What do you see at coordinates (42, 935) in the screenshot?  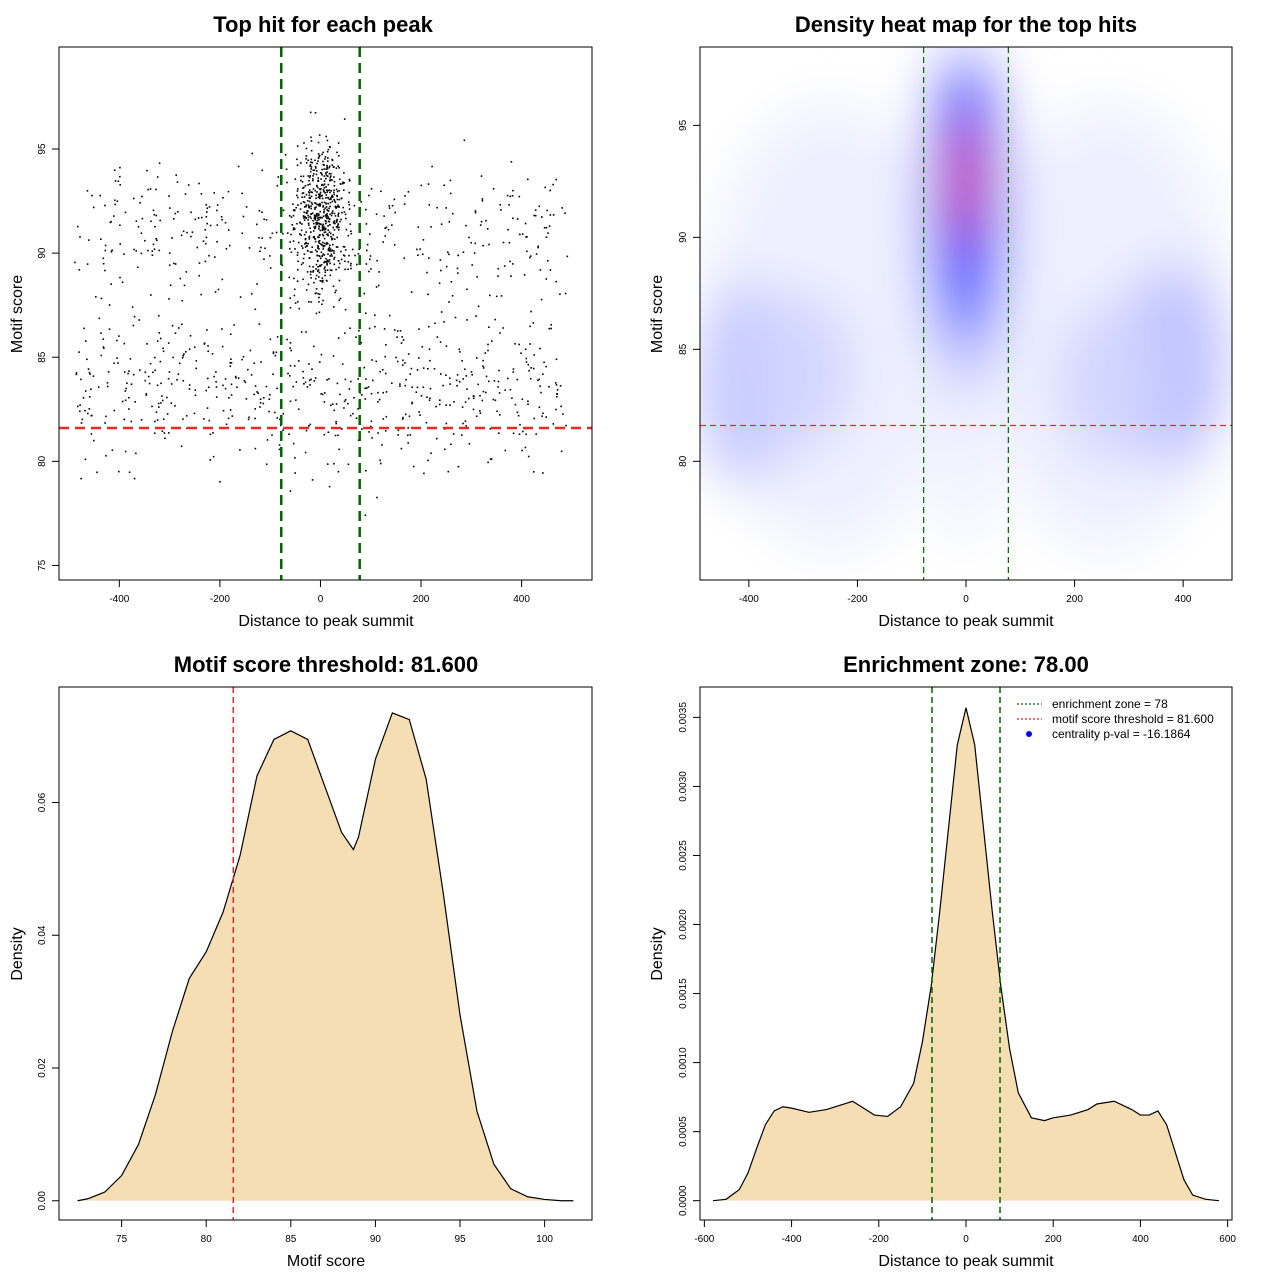 I see `score-density-y-tick-label: 0.04` at bounding box center [42, 935].